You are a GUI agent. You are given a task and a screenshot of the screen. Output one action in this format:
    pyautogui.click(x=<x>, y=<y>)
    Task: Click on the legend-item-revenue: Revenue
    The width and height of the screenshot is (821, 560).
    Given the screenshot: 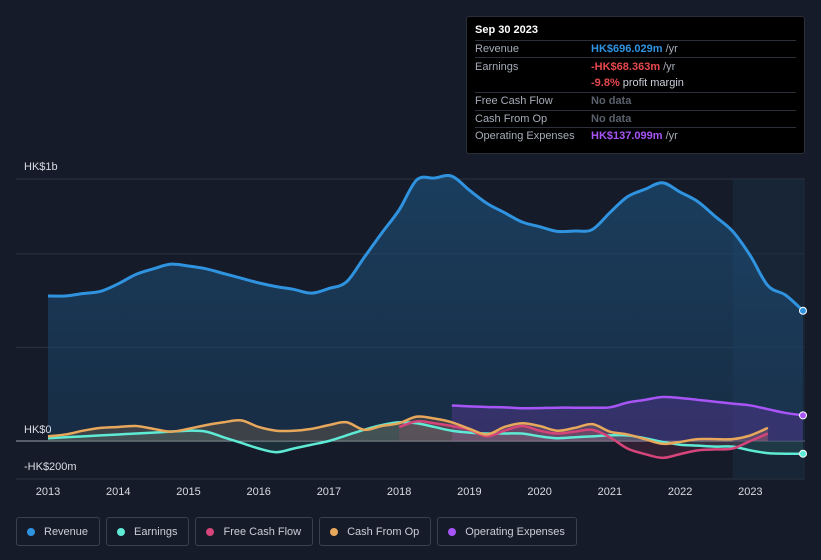 What is the action you would take?
    pyautogui.click(x=58, y=531)
    